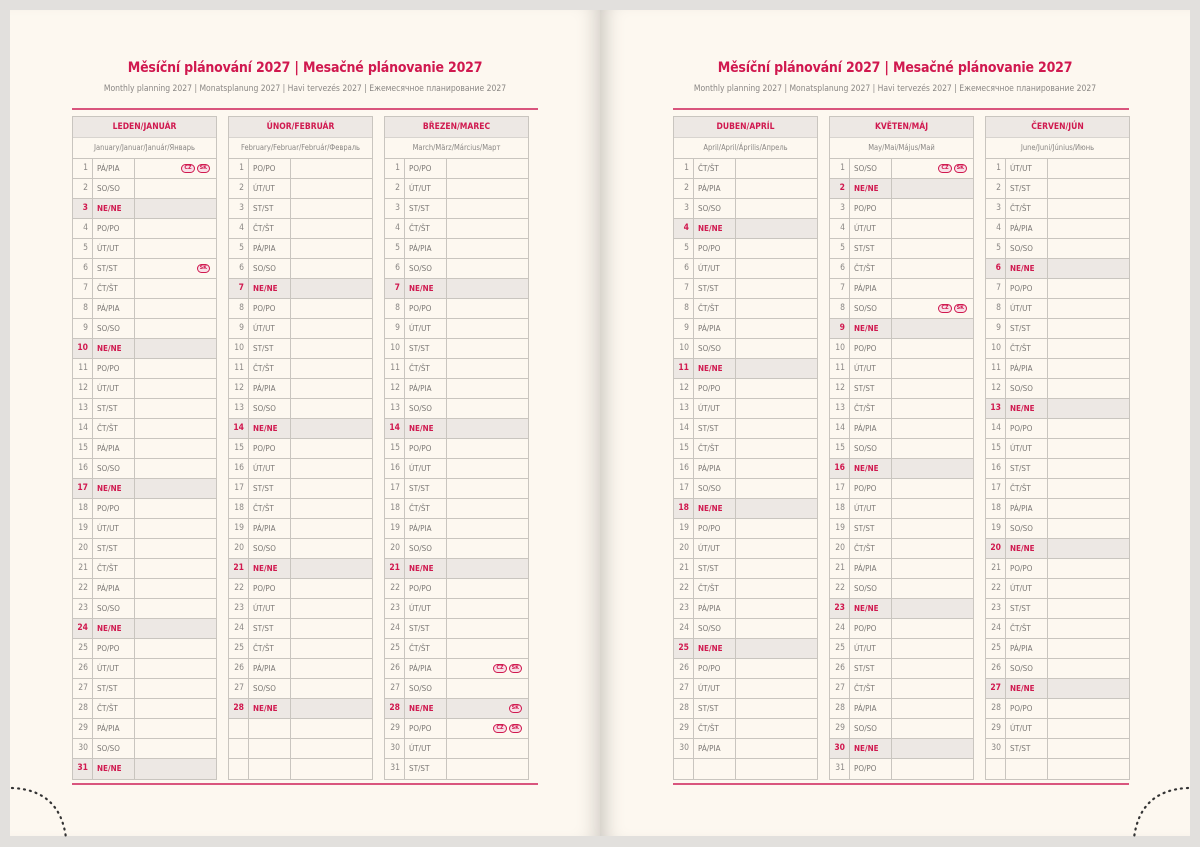 This screenshot has height=847, width=1200. Describe the element at coordinates (144, 309) in the screenshot. I see `day-row: 8 PÁ/PIA` at that location.